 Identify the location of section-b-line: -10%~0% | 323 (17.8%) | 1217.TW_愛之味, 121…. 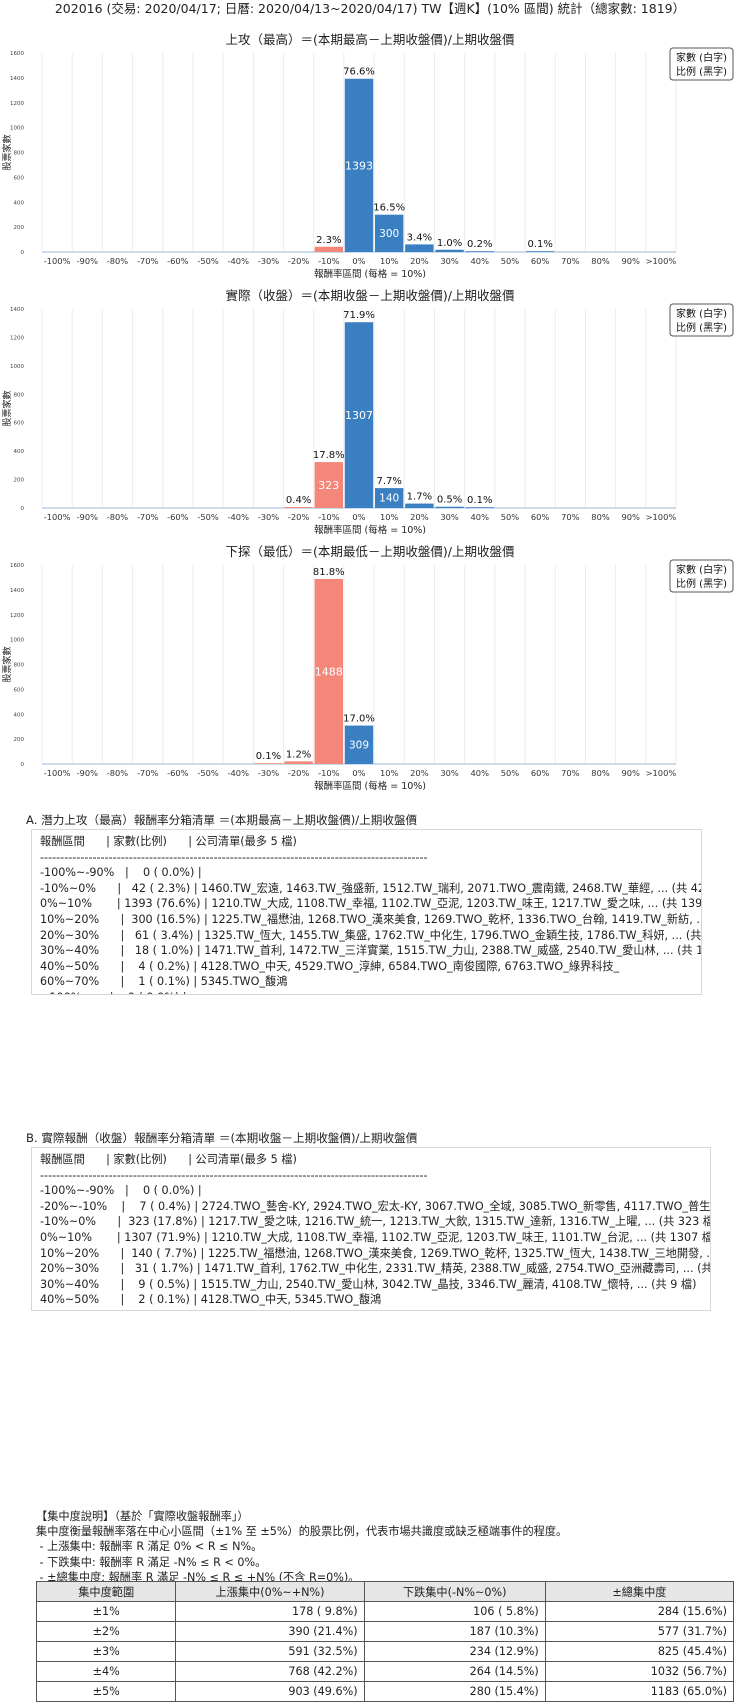
(375, 1222).